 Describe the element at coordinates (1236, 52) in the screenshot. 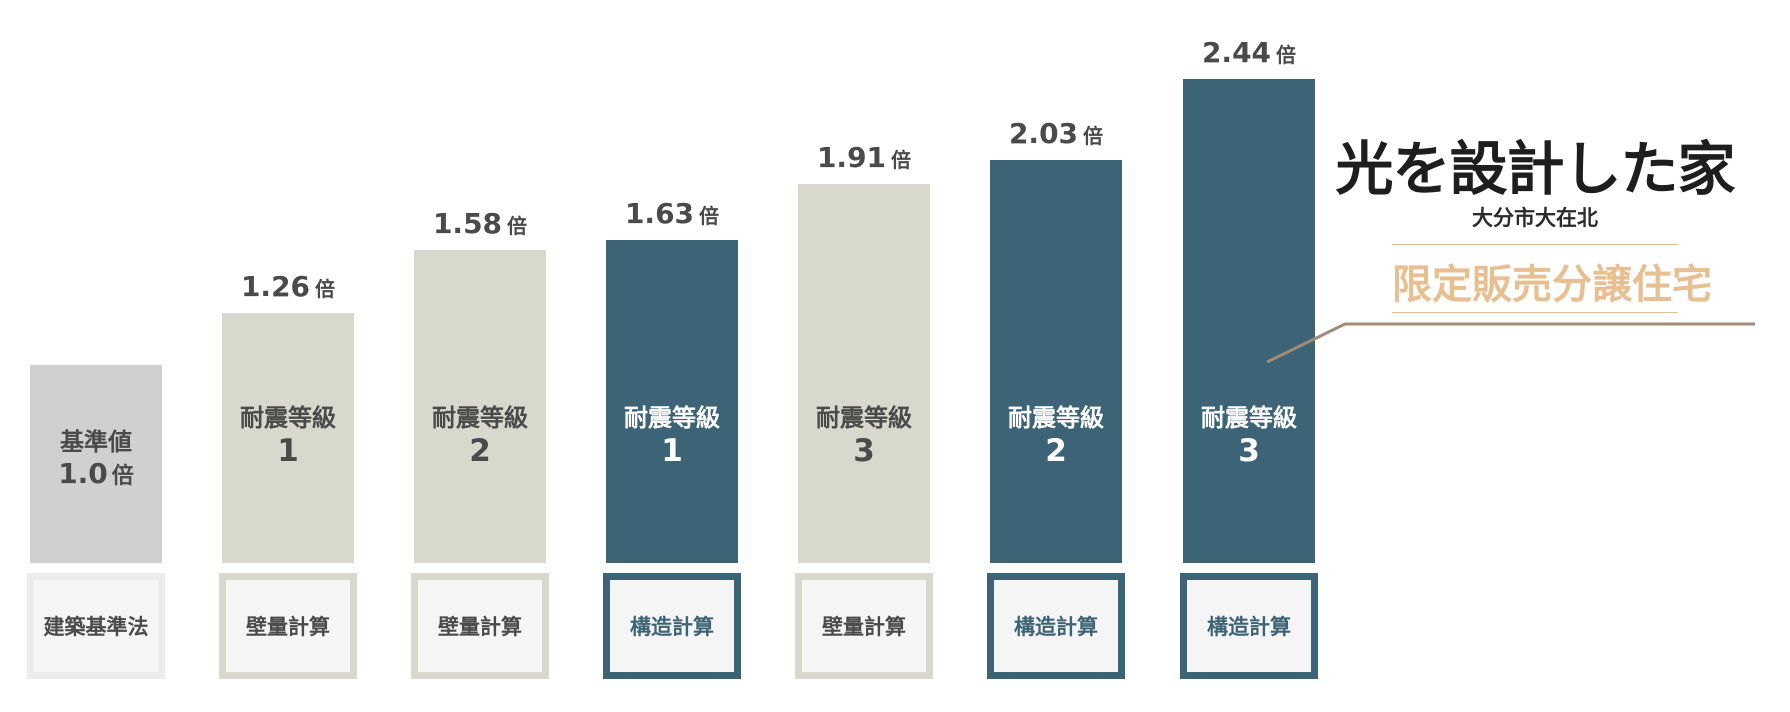

I see `value-number: 2.44` at that location.